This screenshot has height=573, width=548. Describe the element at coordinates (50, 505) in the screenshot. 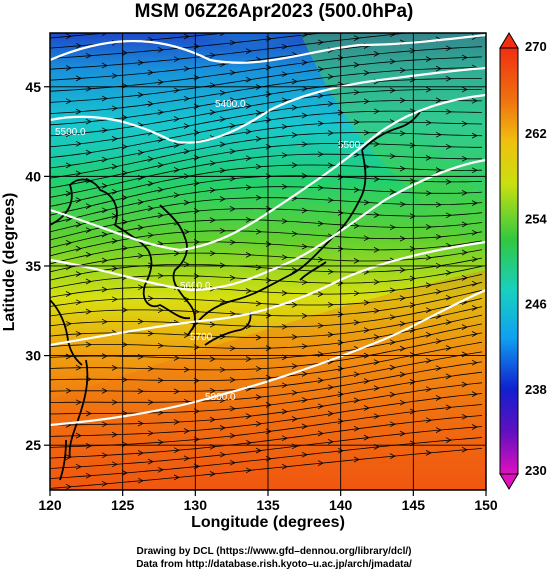

I see `x-tick-label: 120` at that location.